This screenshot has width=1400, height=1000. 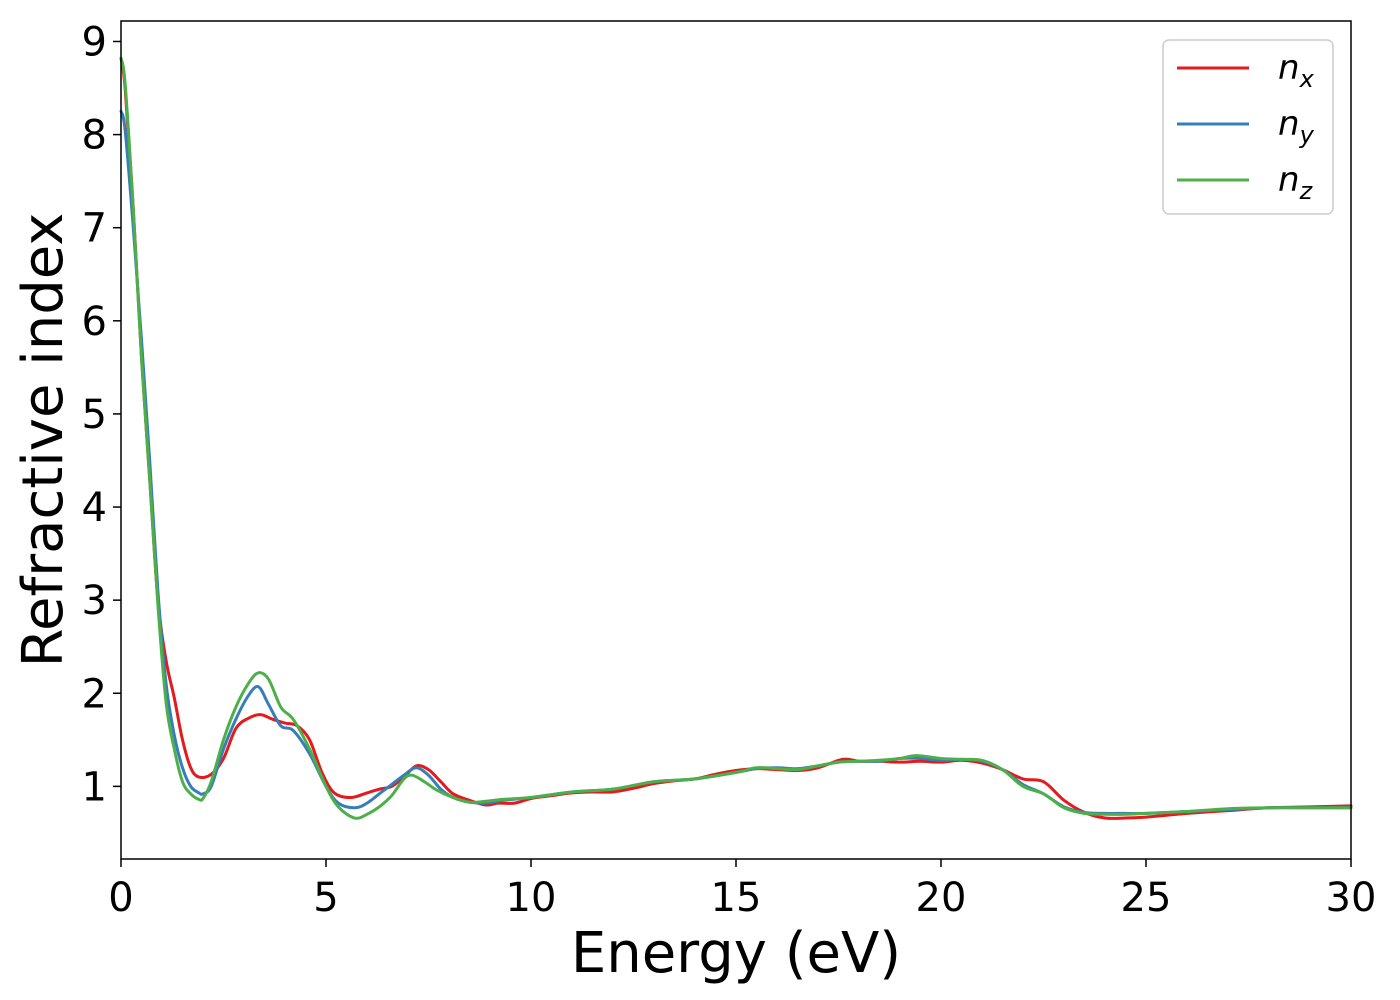 What do you see at coordinates (325, 898) in the screenshot?
I see `x-tick-label: 5` at bounding box center [325, 898].